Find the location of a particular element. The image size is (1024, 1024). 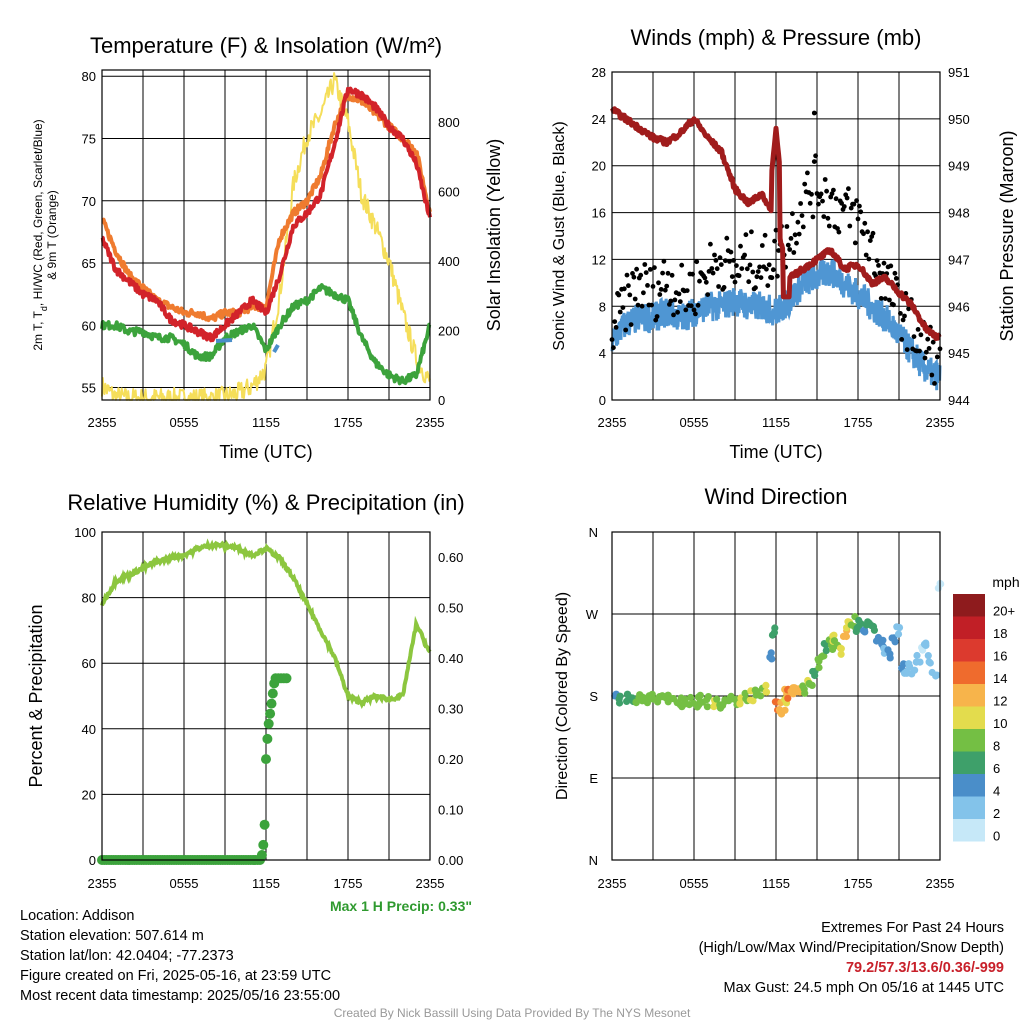

max-gust-text: Max Gust: 24.5 mph On 05/16 at 1445 UTC is located at coordinates (863, 988).